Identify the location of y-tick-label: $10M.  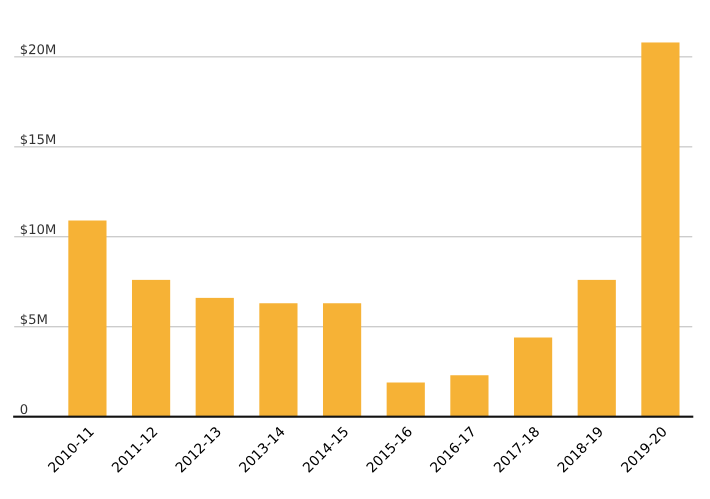
(38, 230).